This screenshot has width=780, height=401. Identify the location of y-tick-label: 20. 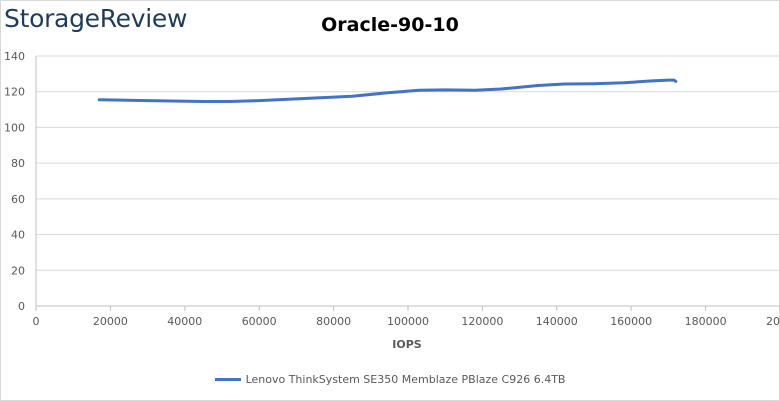
(18, 270).